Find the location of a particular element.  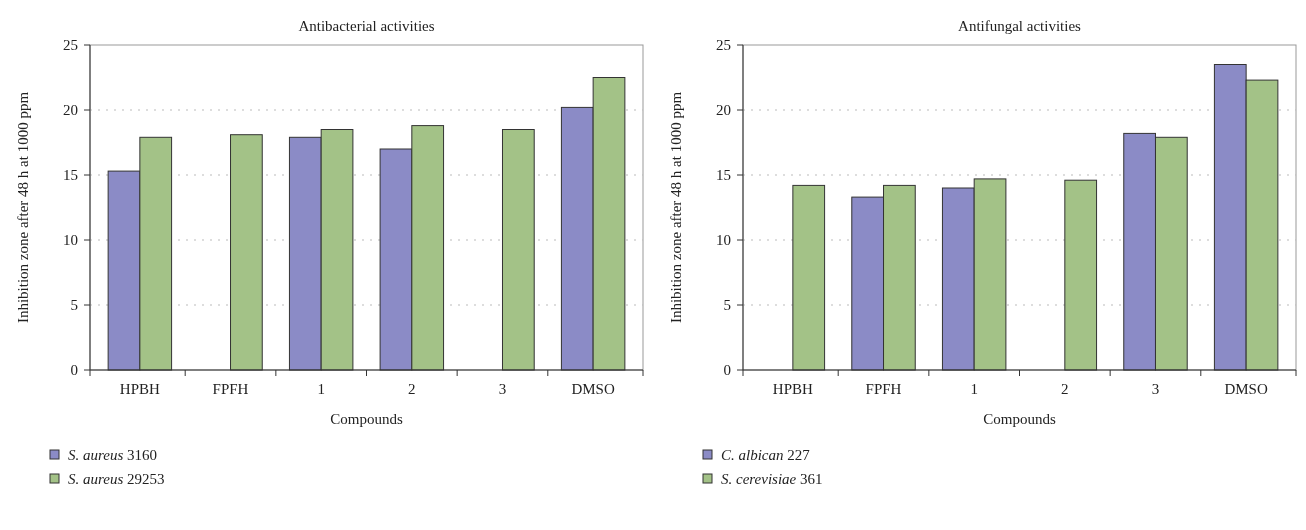

legend-label: S. aureus 29253 is located at coordinates (116, 479).